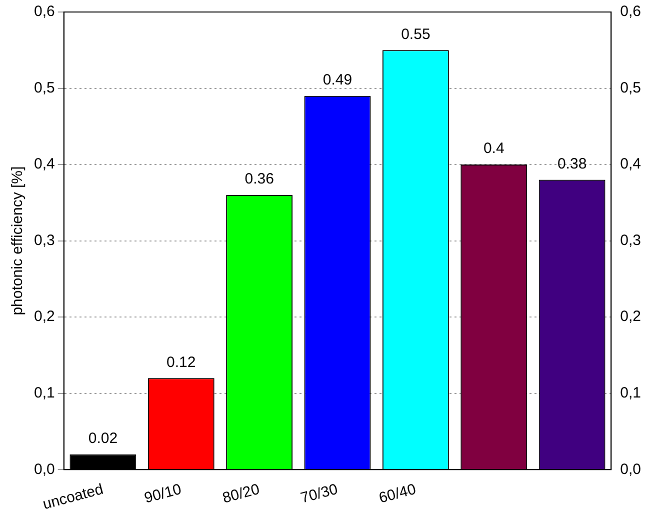 The height and width of the screenshot is (517, 654). I want to click on data-label: 0.55, so click(415, 34).